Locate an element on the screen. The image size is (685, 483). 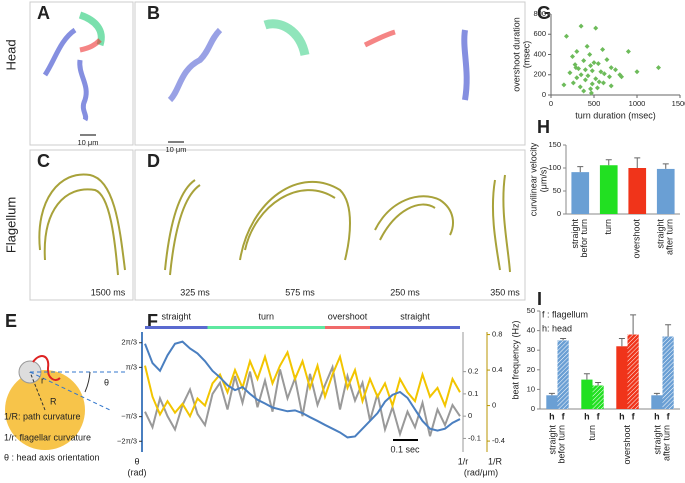
panel-label: H is located at coordinates (543, 127).